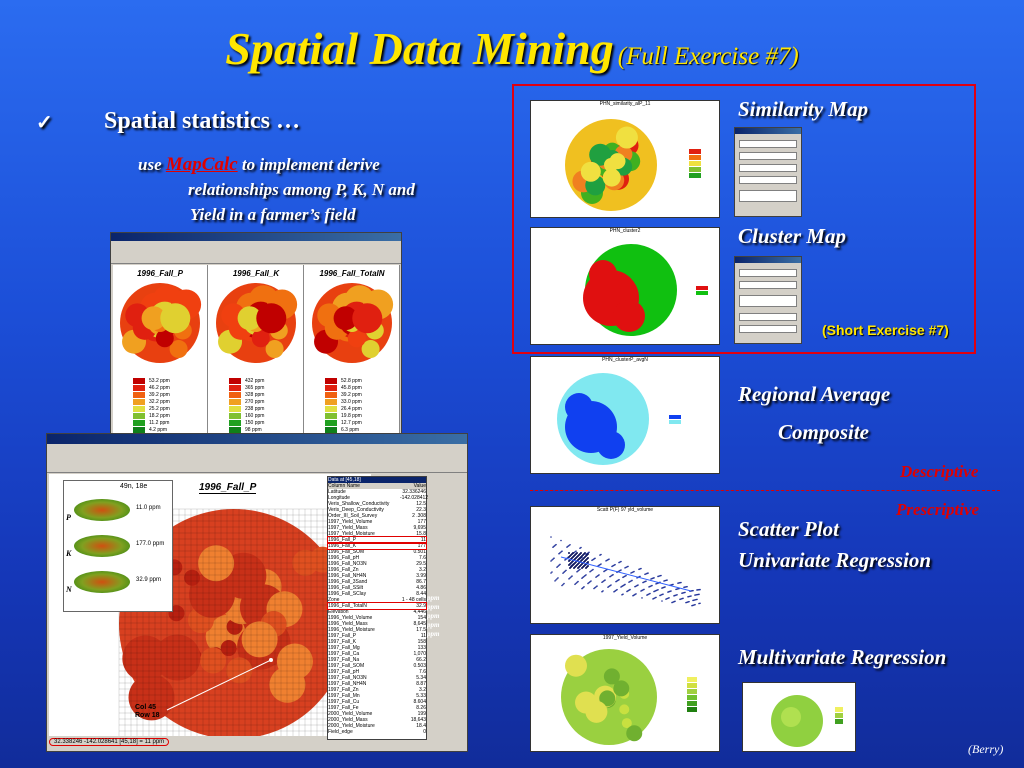 The height and width of the screenshot is (768, 1024). What do you see at coordinates (625, 415) in the screenshot?
I see `regional-thumbnail: PHN_clusterP_avgN` at bounding box center [625, 415].